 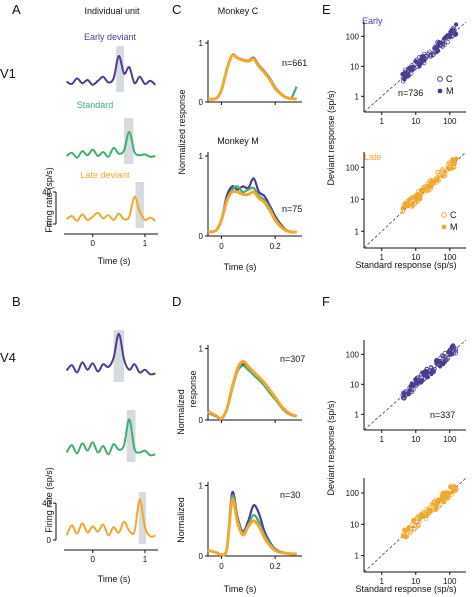 What do you see at coordinates (114, 579) in the screenshot?
I see `time-label-b: Time (s)` at bounding box center [114, 579].